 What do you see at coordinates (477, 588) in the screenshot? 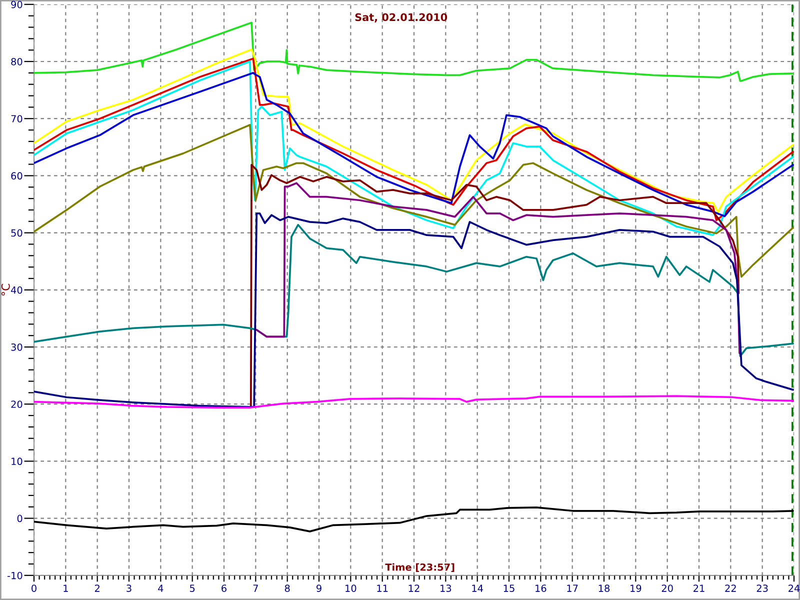
I see `x-tick-label: 14` at bounding box center [477, 588].